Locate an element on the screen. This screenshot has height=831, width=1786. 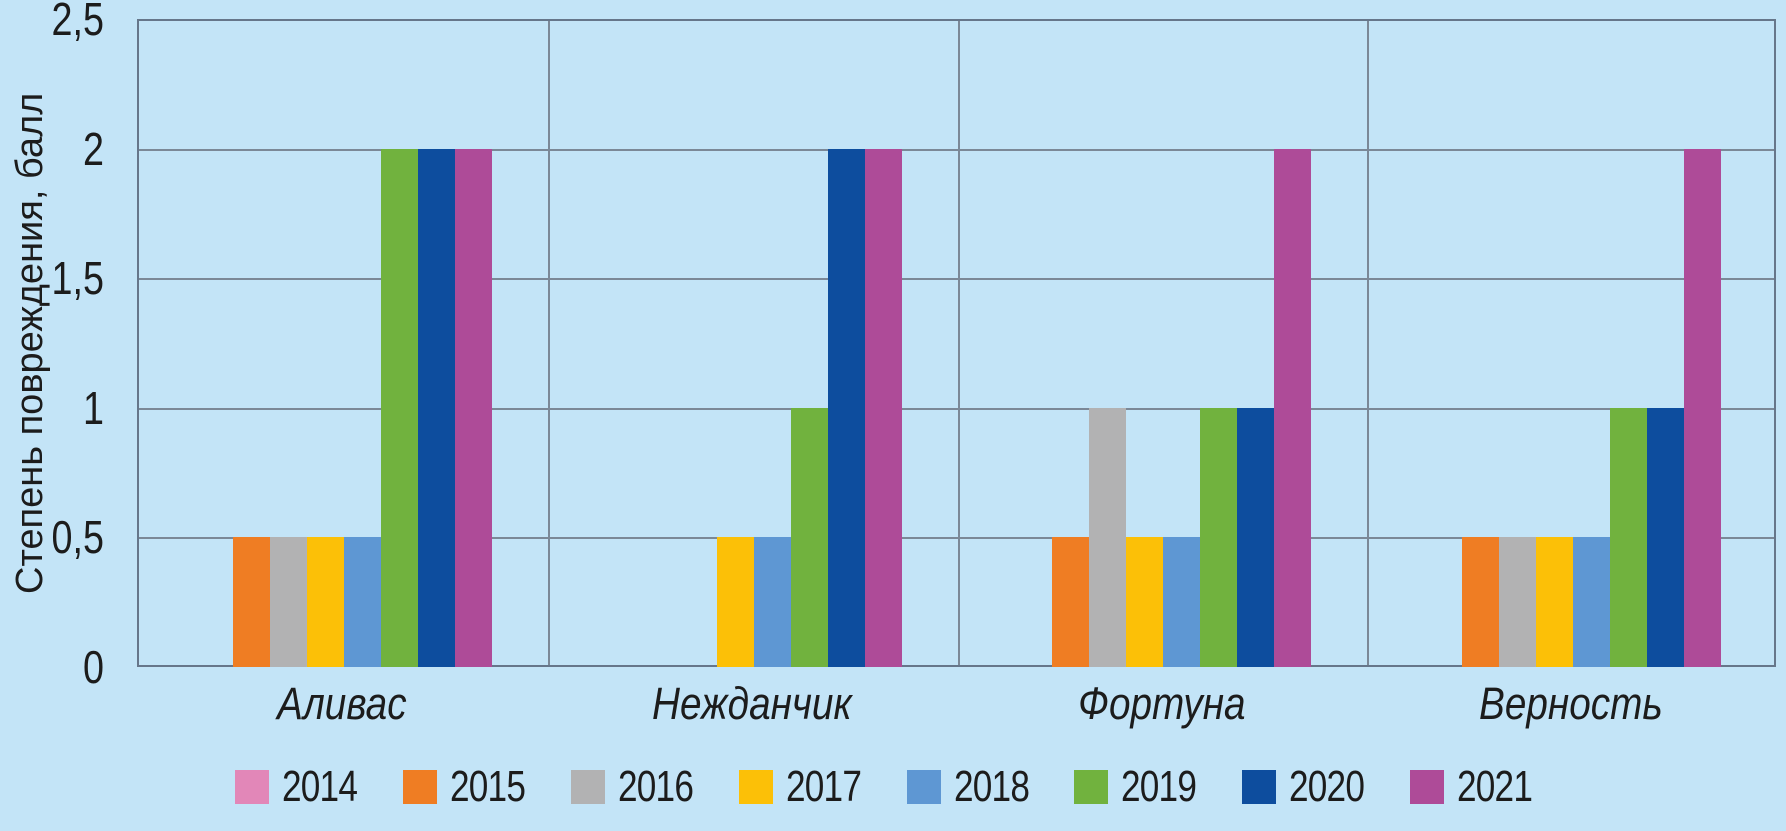
bar-Фортуна-2020 is located at coordinates (1256, 537).